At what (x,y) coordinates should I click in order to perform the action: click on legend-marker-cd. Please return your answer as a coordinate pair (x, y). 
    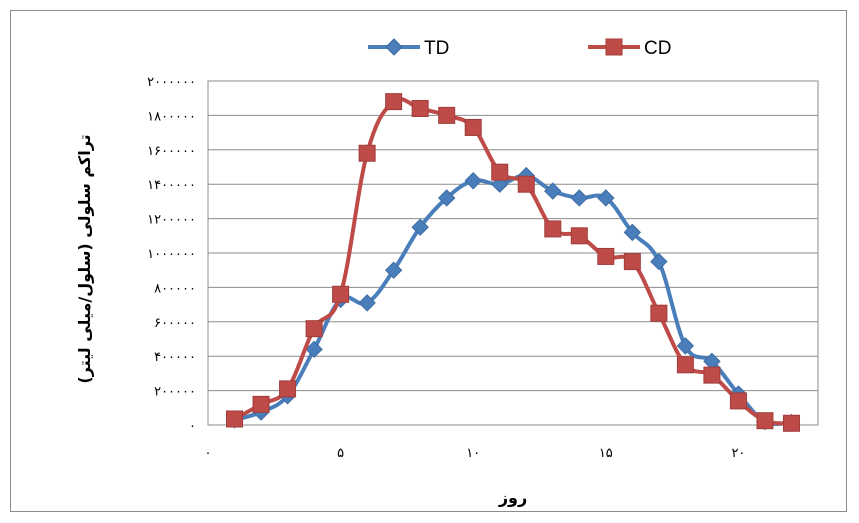
    Looking at the image, I should click on (614, 47).